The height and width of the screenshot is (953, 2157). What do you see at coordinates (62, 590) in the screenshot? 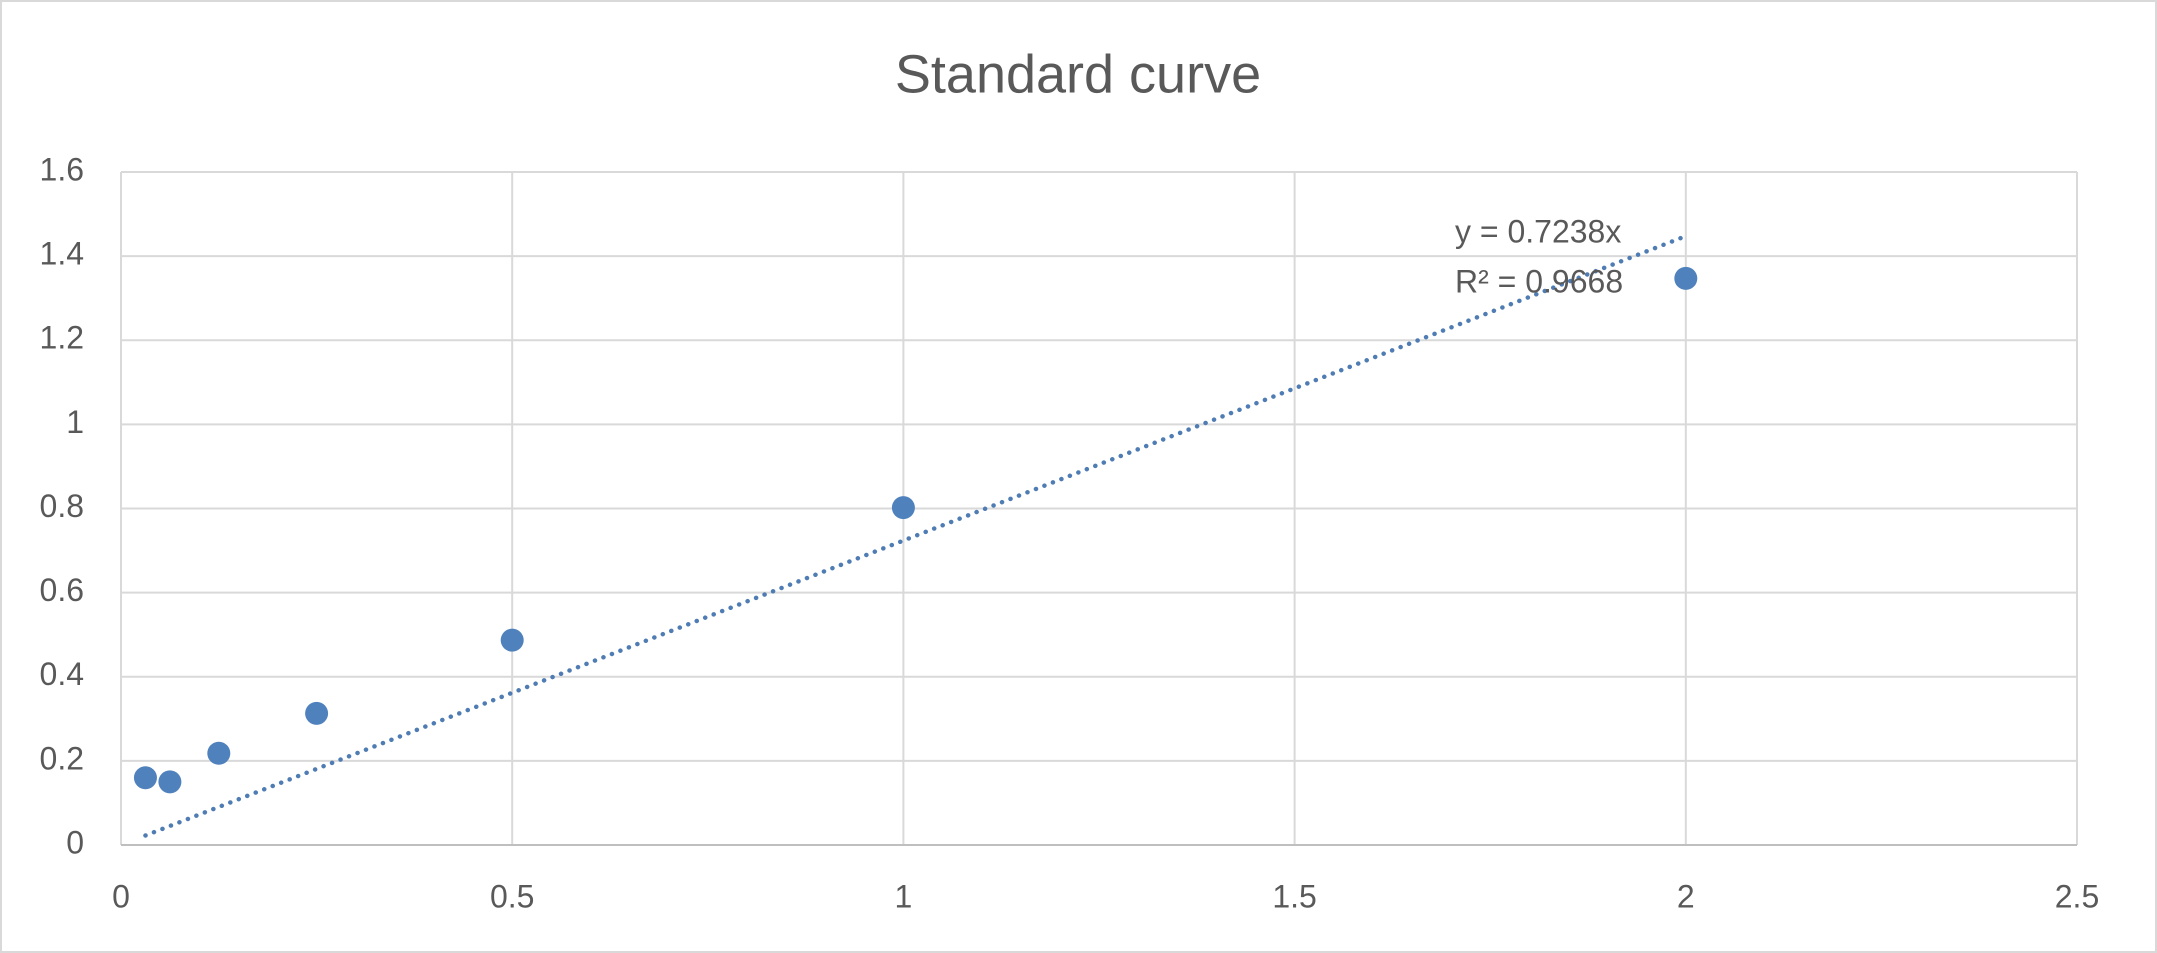
I see `y-tick-label: 0.6` at bounding box center [62, 590].